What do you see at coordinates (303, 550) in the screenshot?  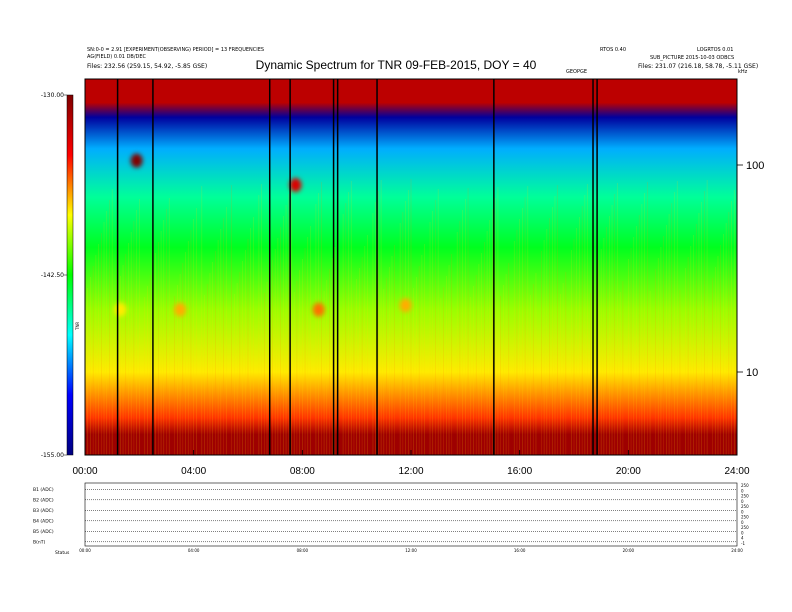 I see `lower-time-tick-label: 08:00` at bounding box center [303, 550].